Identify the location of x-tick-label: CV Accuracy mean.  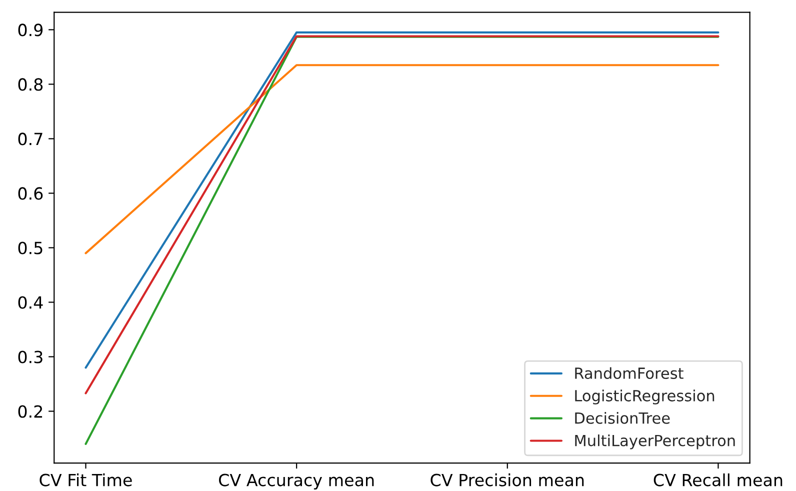
(296, 482).